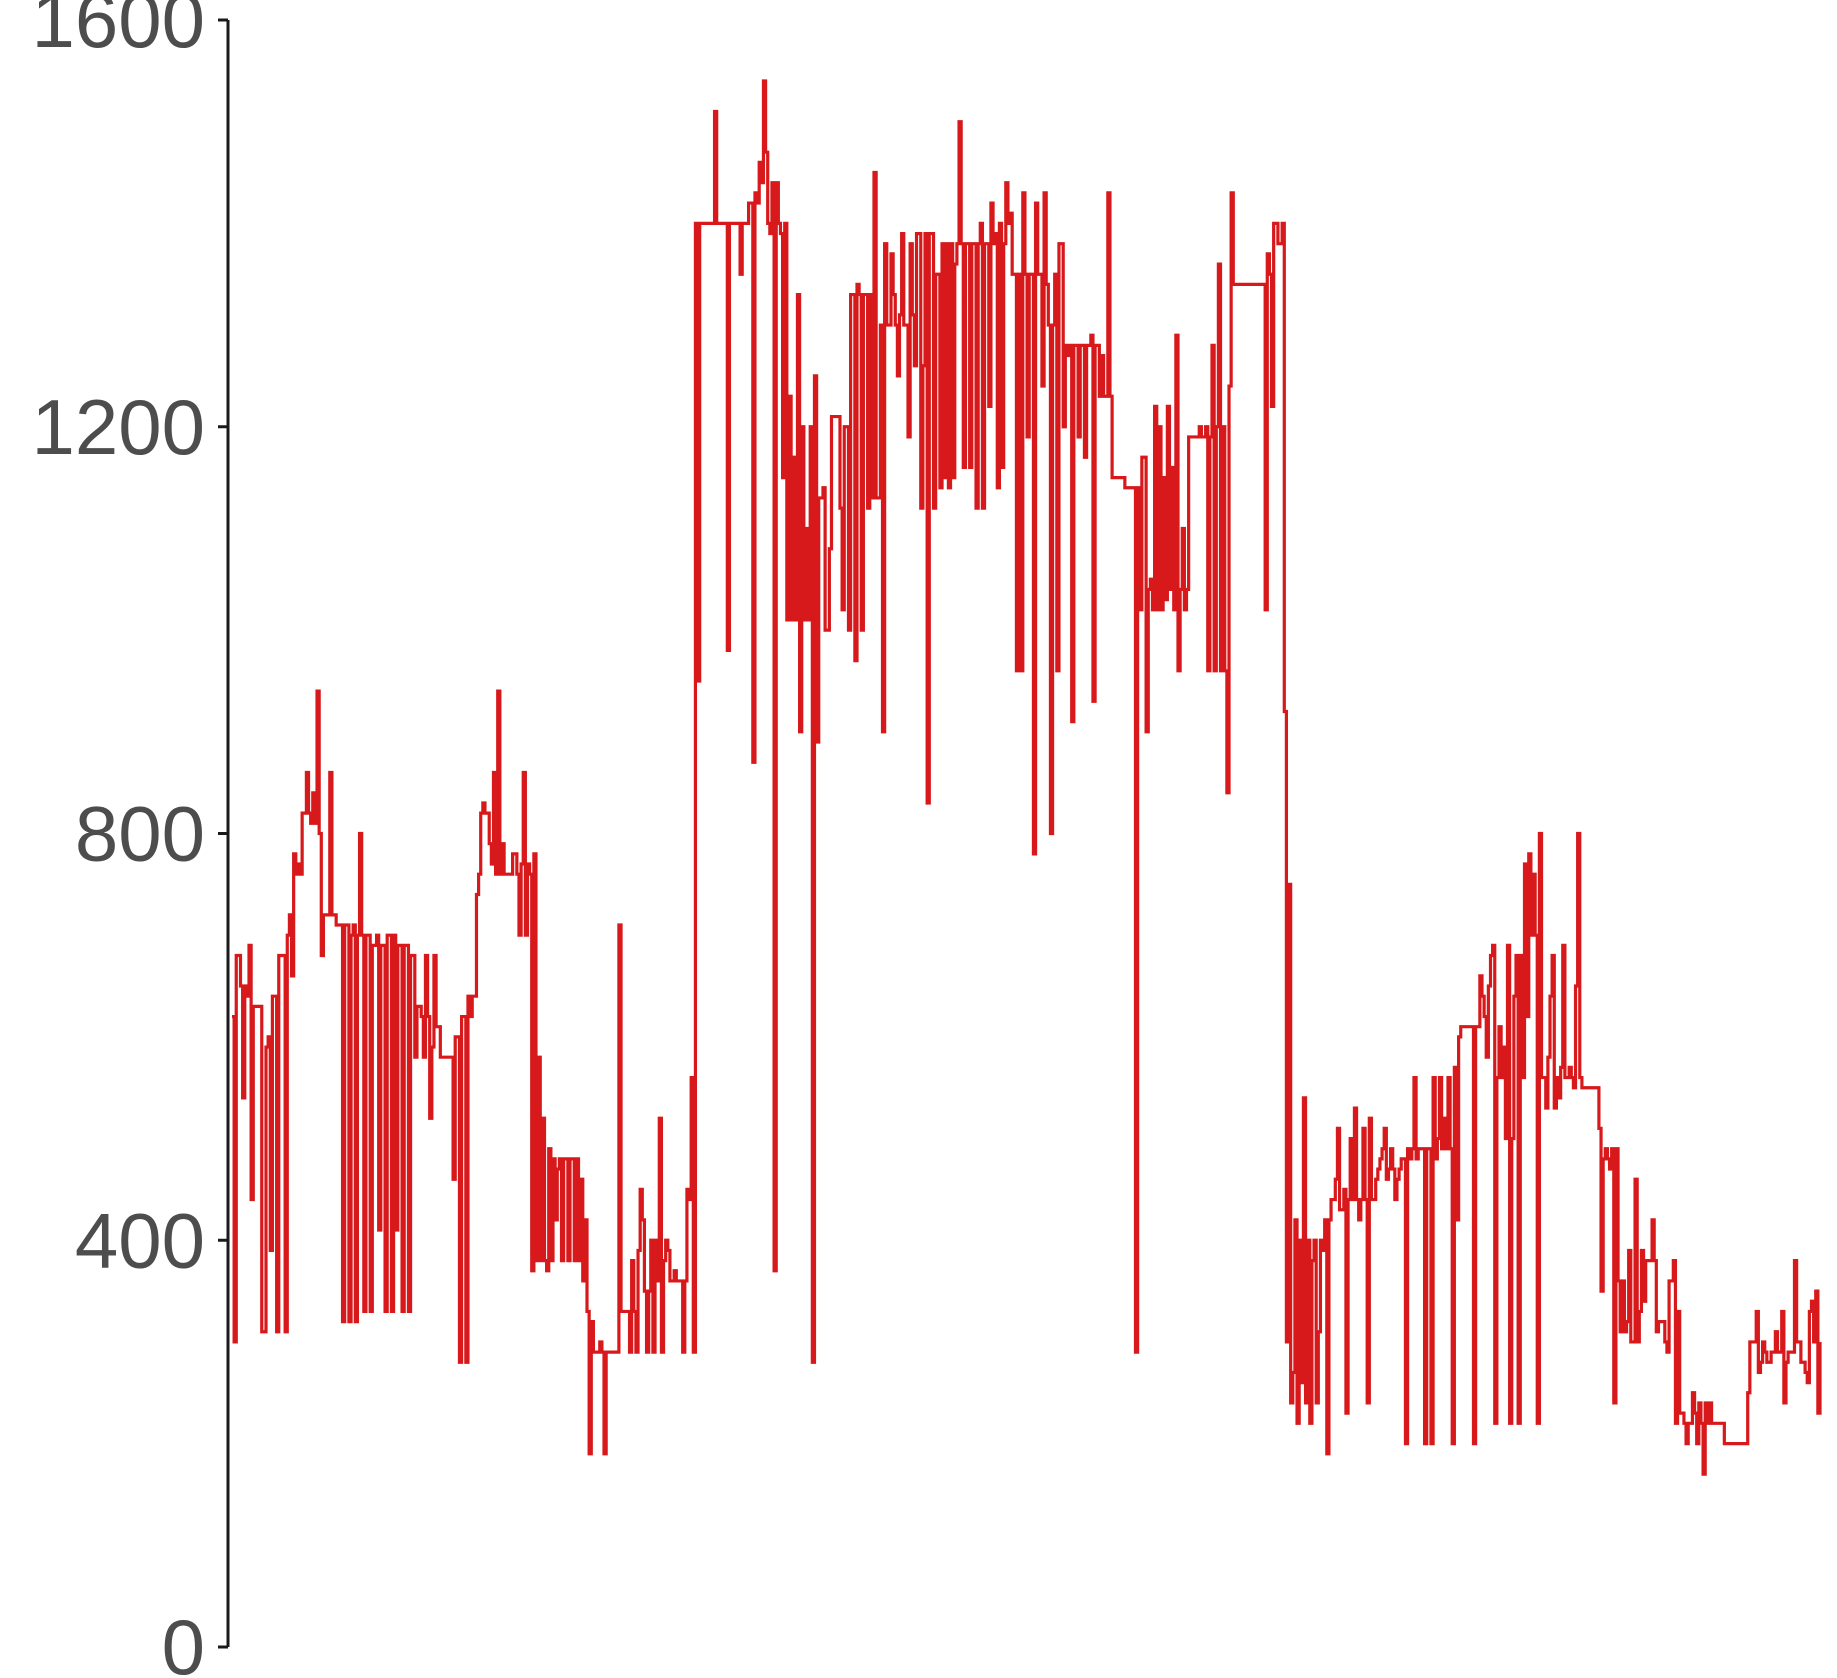  Describe the element at coordinates (140, 1240) in the screenshot. I see `y-tick-label: 400` at that location.